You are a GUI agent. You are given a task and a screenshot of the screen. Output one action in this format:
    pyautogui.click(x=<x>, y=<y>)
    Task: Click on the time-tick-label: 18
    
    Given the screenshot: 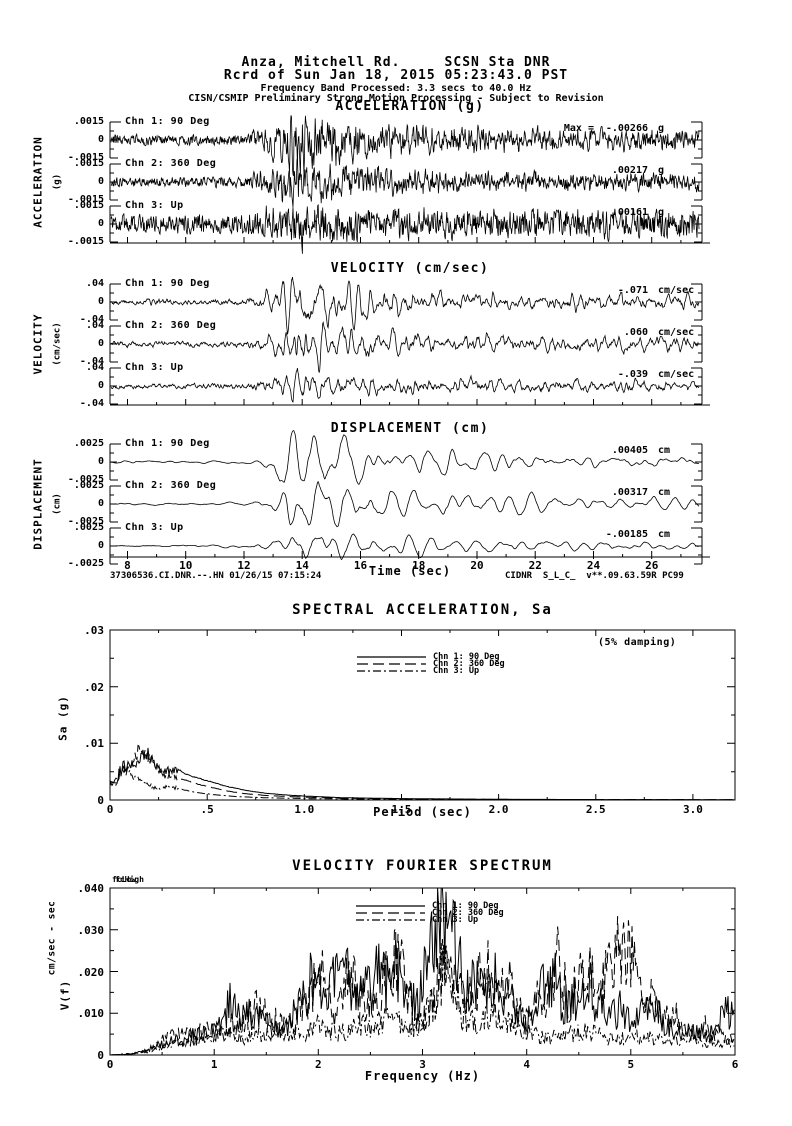 What is the action you would take?
    pyautogui.click(x=419, y=565)
    